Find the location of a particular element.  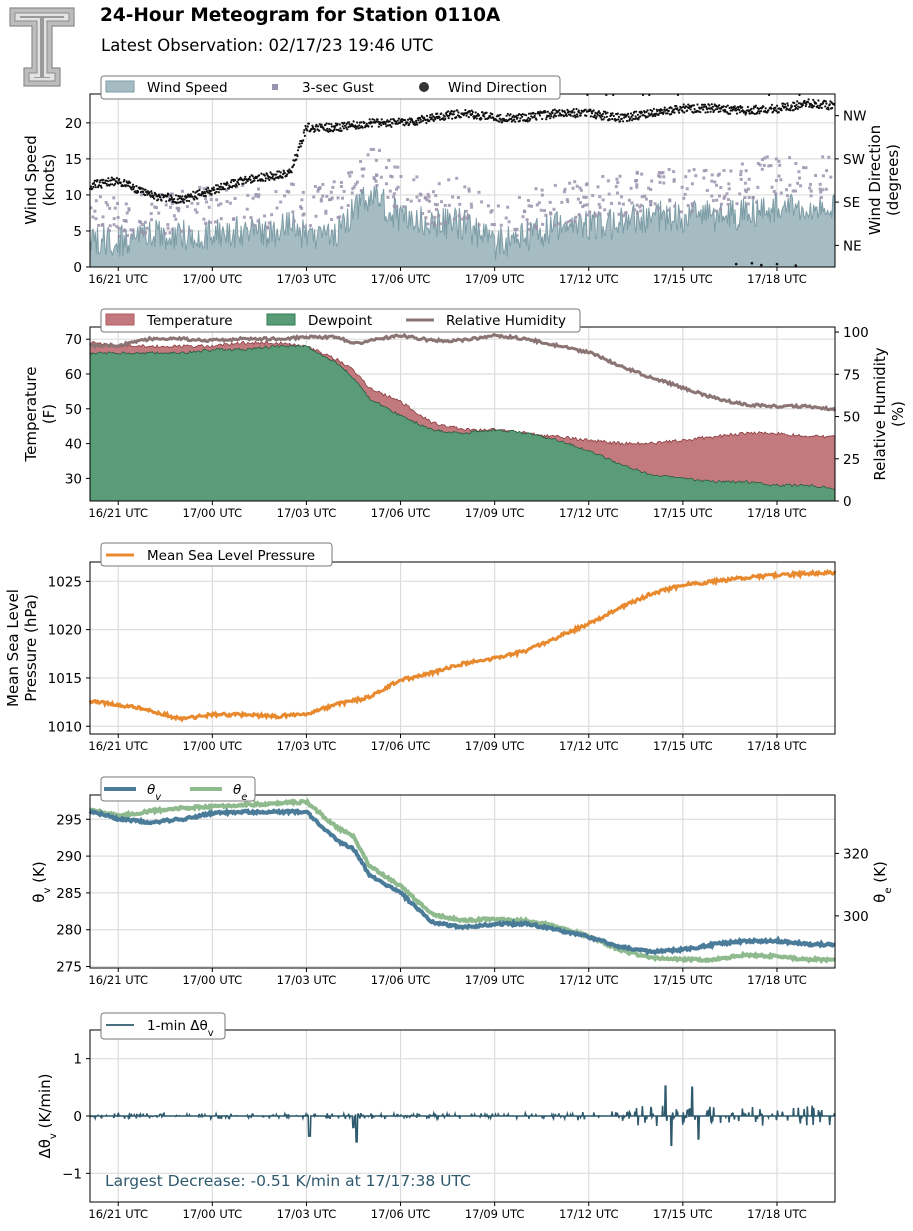

right-tick-label: 320 is located at coordinates (856, 854).